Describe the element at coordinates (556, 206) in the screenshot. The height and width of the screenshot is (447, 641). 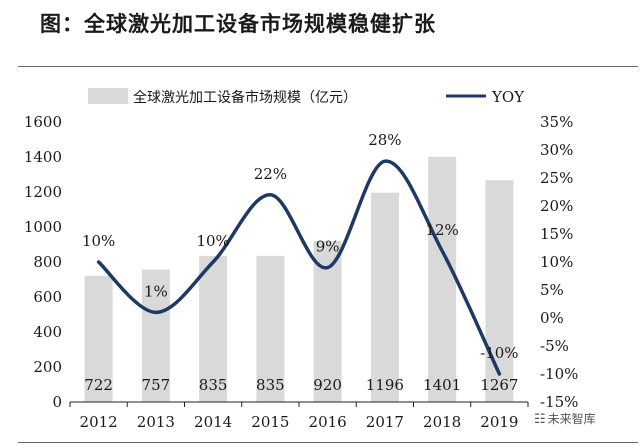
I see `y-right-tick-label: 20%` at that location.